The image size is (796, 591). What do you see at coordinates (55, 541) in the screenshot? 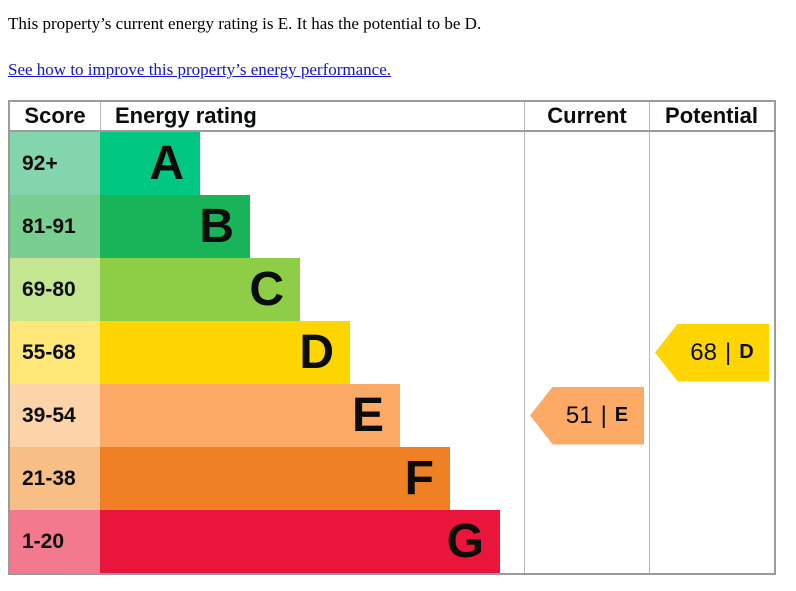
I see `score-range-g: 1-20` at bounding box center [55, 541].